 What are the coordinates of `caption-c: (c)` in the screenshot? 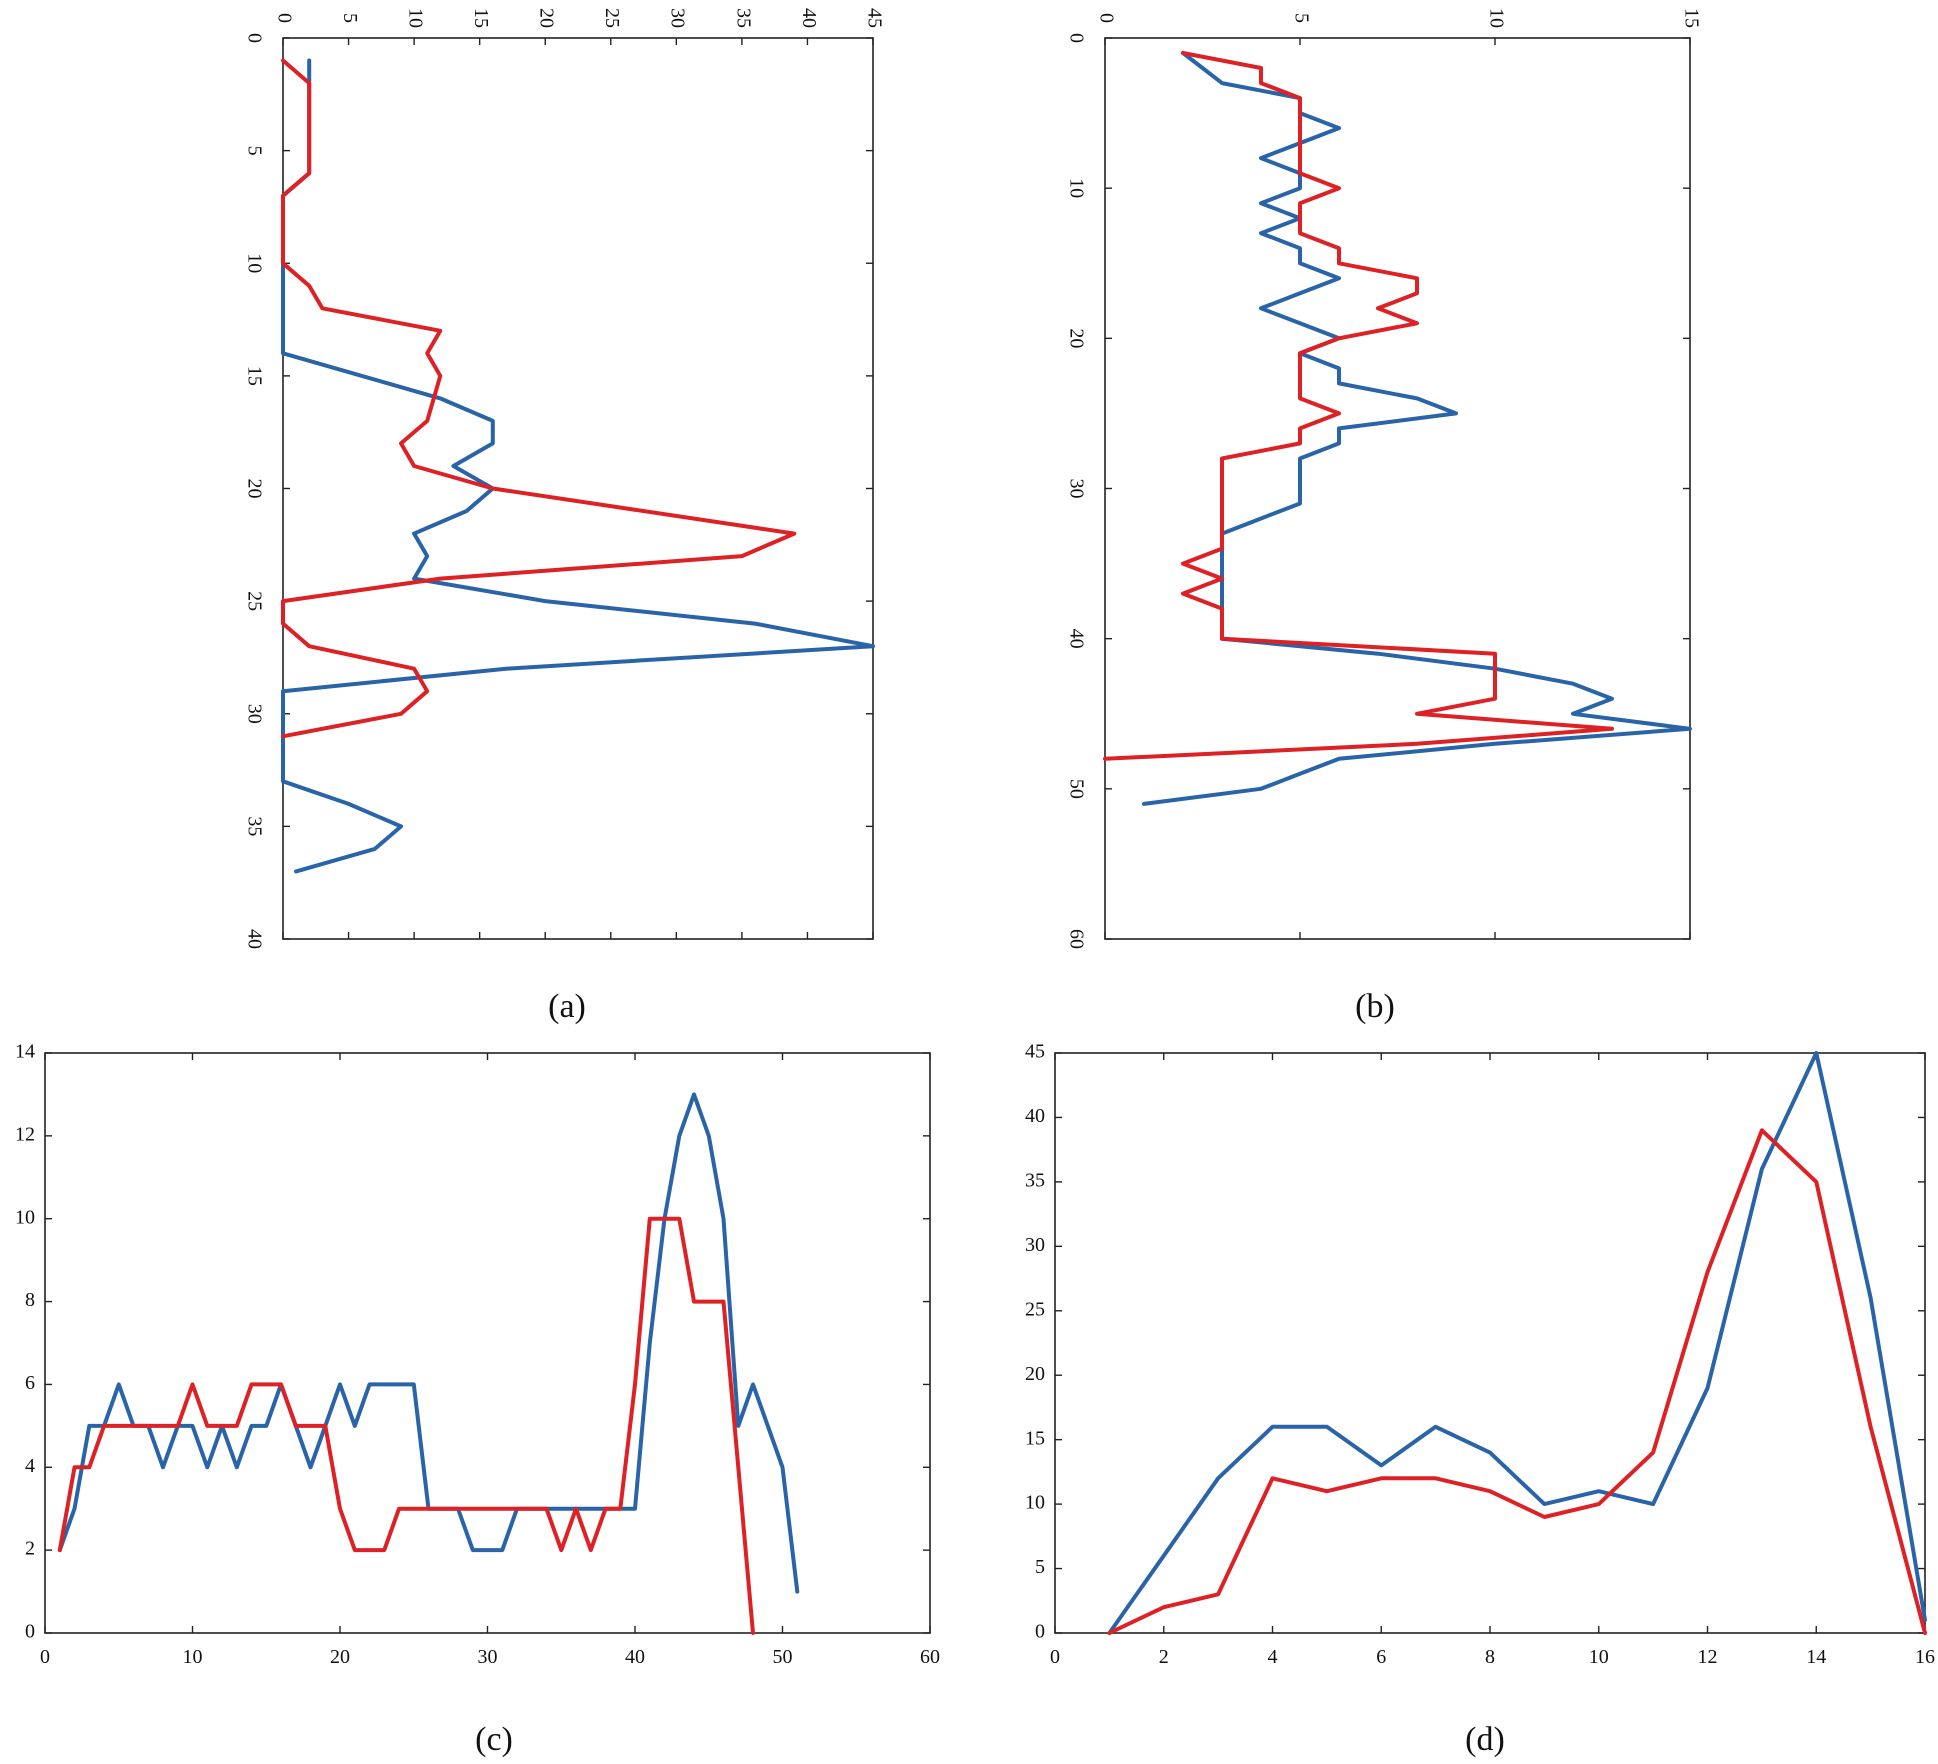 It's located at (494, 1739).